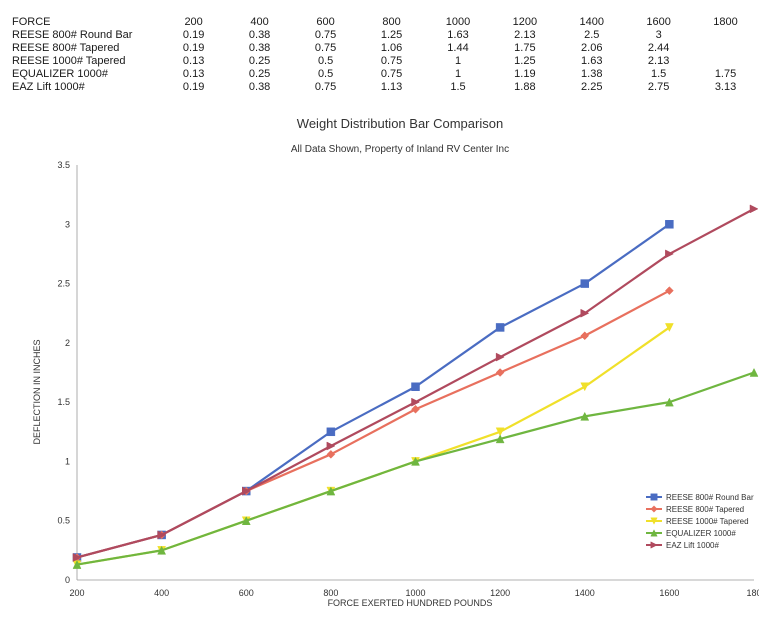 This screenshot has height=620, width=759. Describe the element at coordinates (325, 61) in the screenshot. I see `table-cell: 0.5` at that location.